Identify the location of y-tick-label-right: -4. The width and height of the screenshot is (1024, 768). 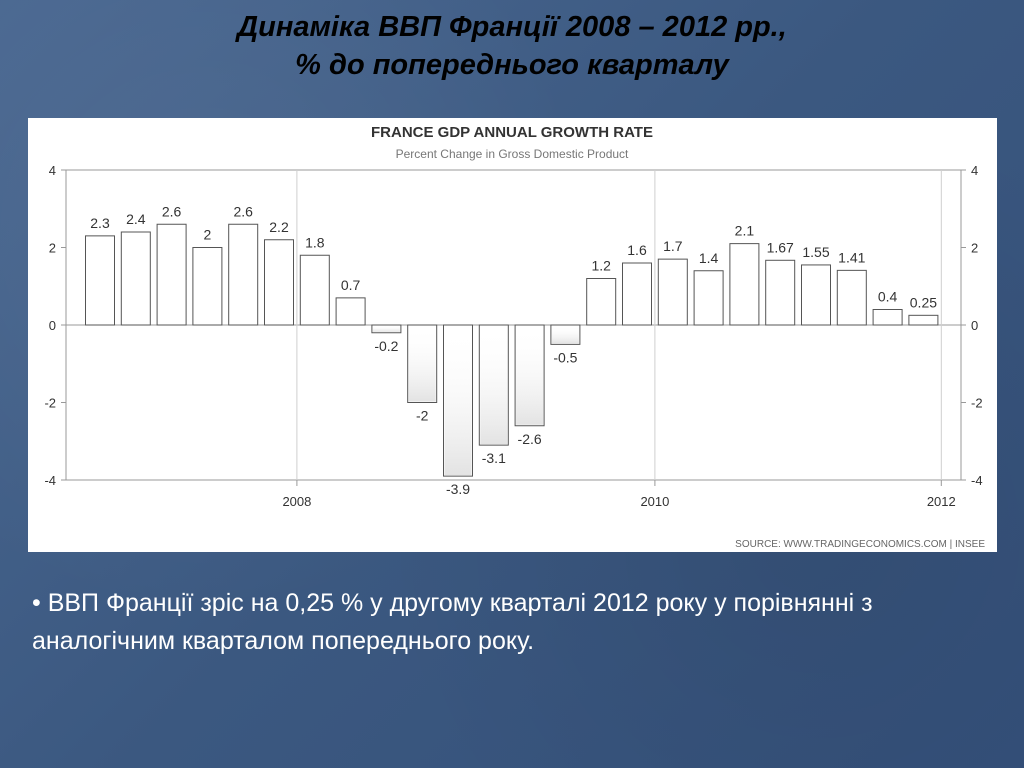
(977, 480).